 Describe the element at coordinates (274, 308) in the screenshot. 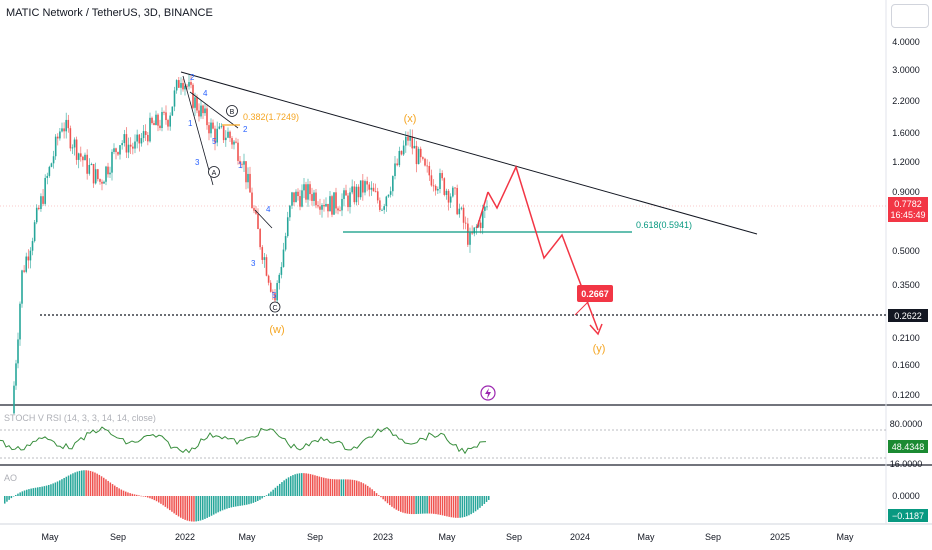

I see `wave-c-label: C` at that location.